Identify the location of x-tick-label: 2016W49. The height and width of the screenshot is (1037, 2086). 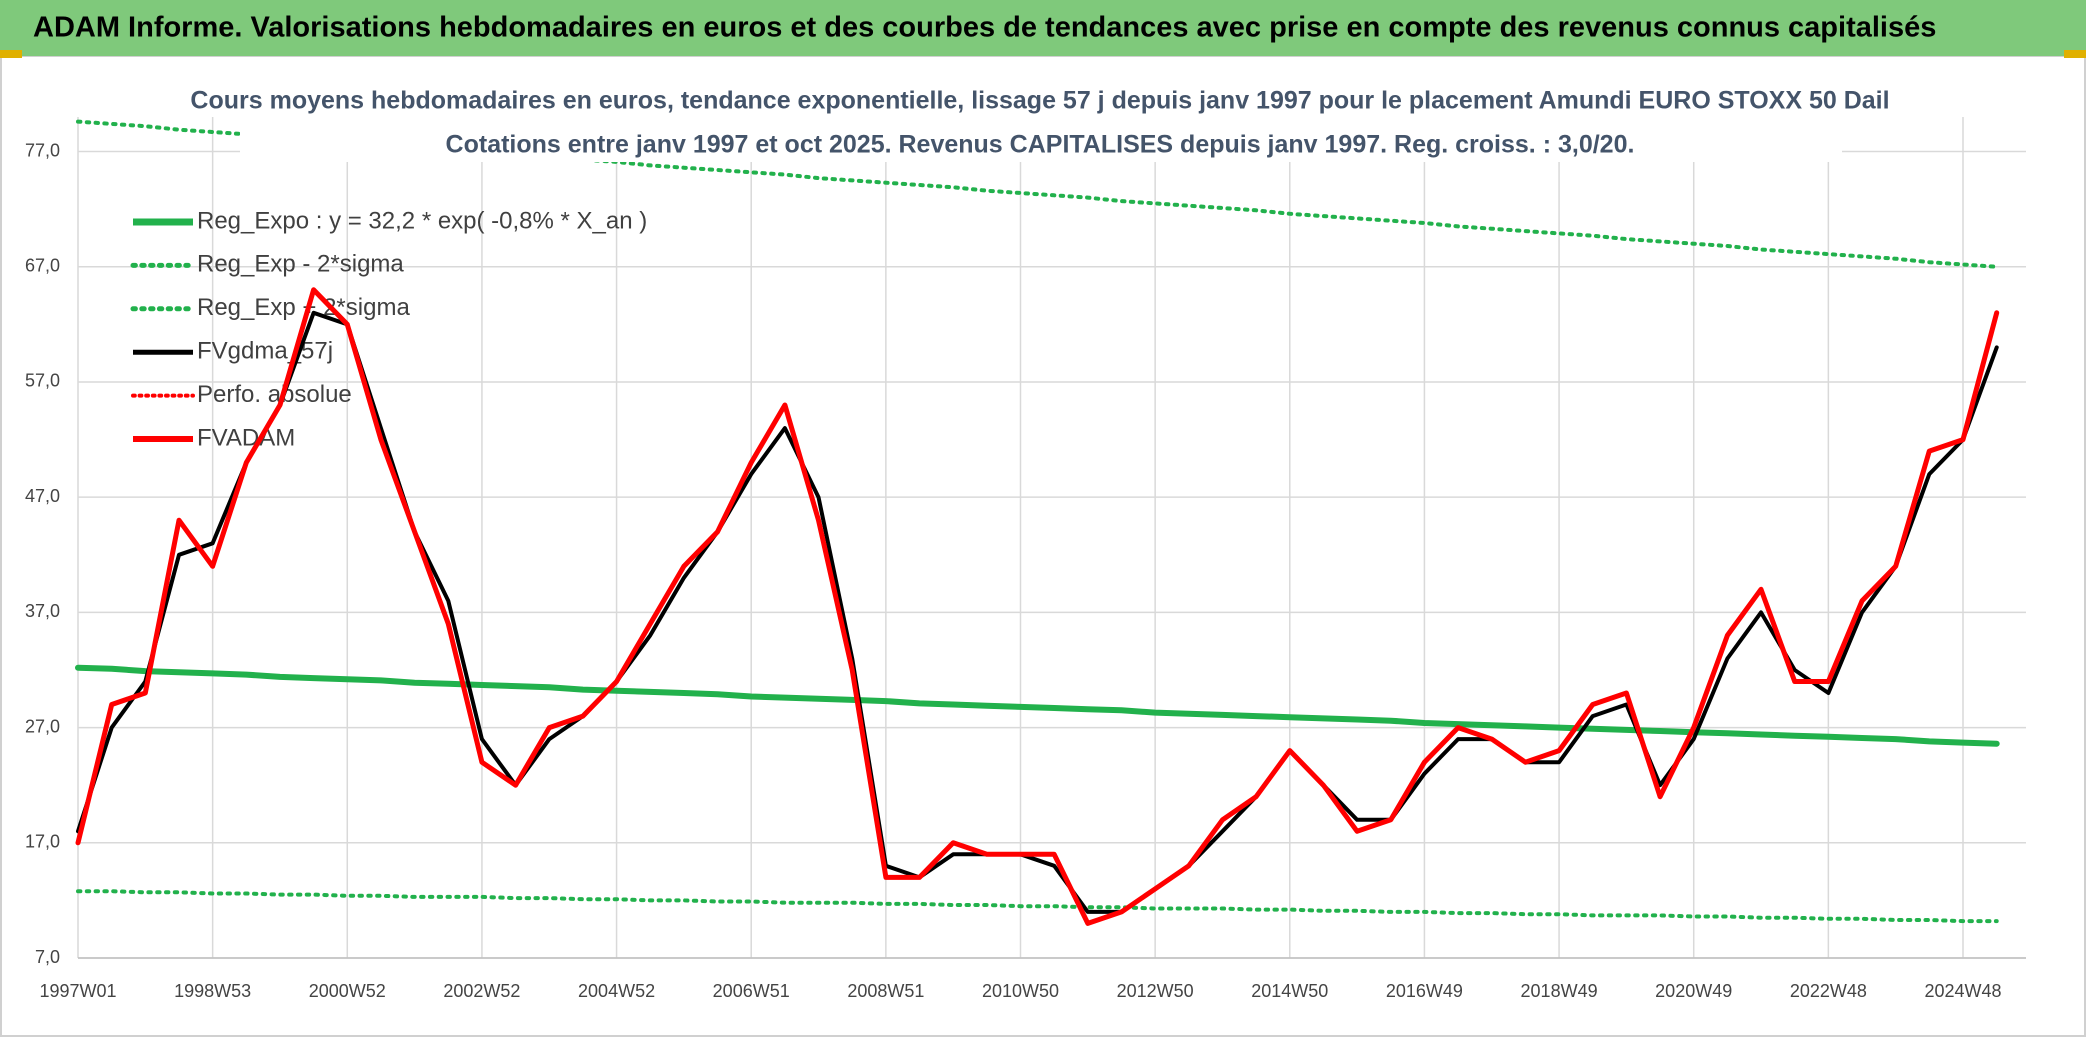
(1424, 991).